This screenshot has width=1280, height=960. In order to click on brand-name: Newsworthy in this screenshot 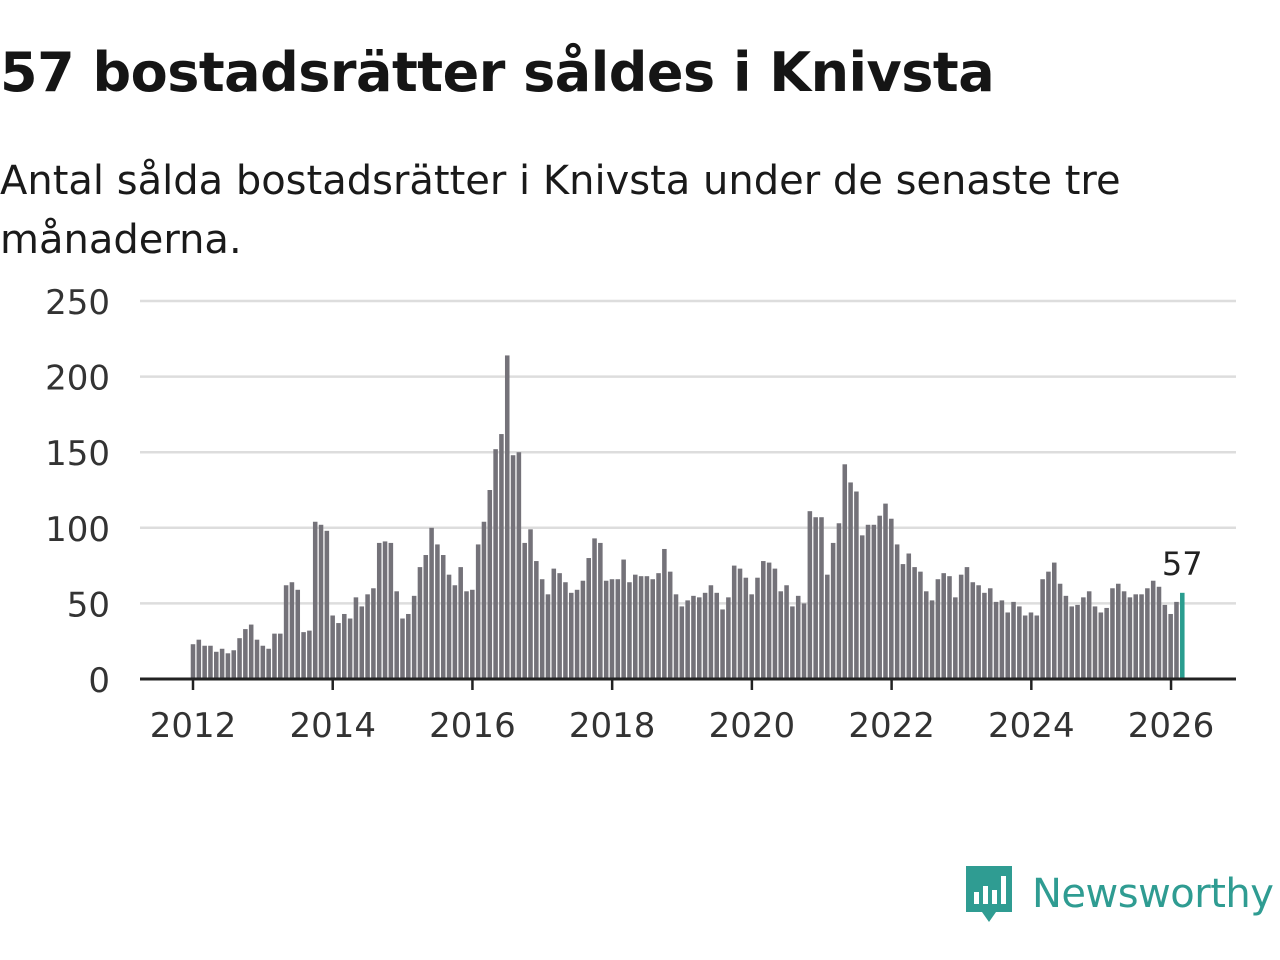, I will do `click(1153, 894)`.